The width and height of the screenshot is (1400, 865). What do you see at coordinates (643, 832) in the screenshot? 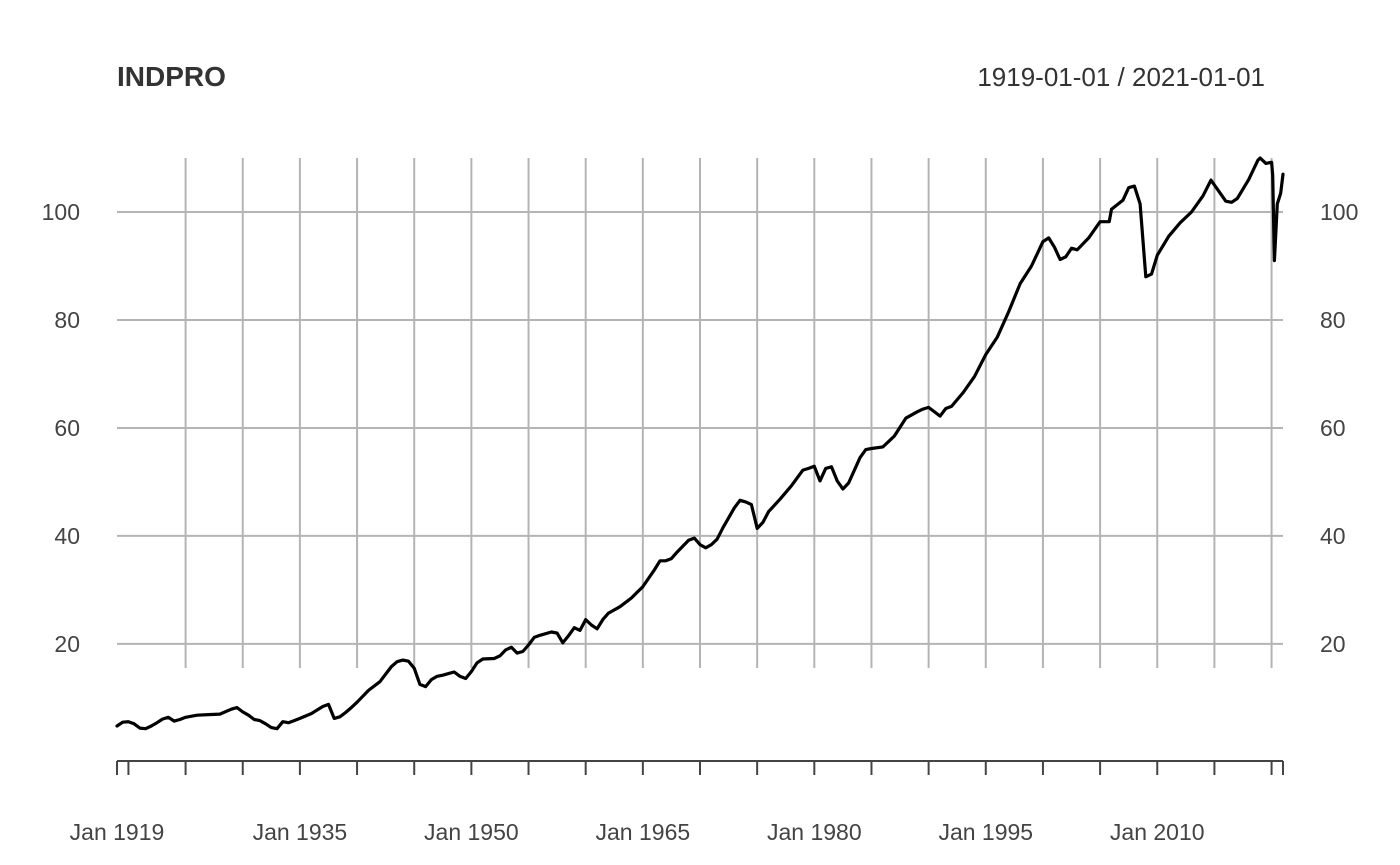
I see `x-tick-label: Jan 1965` at bounding box center [643, 832].